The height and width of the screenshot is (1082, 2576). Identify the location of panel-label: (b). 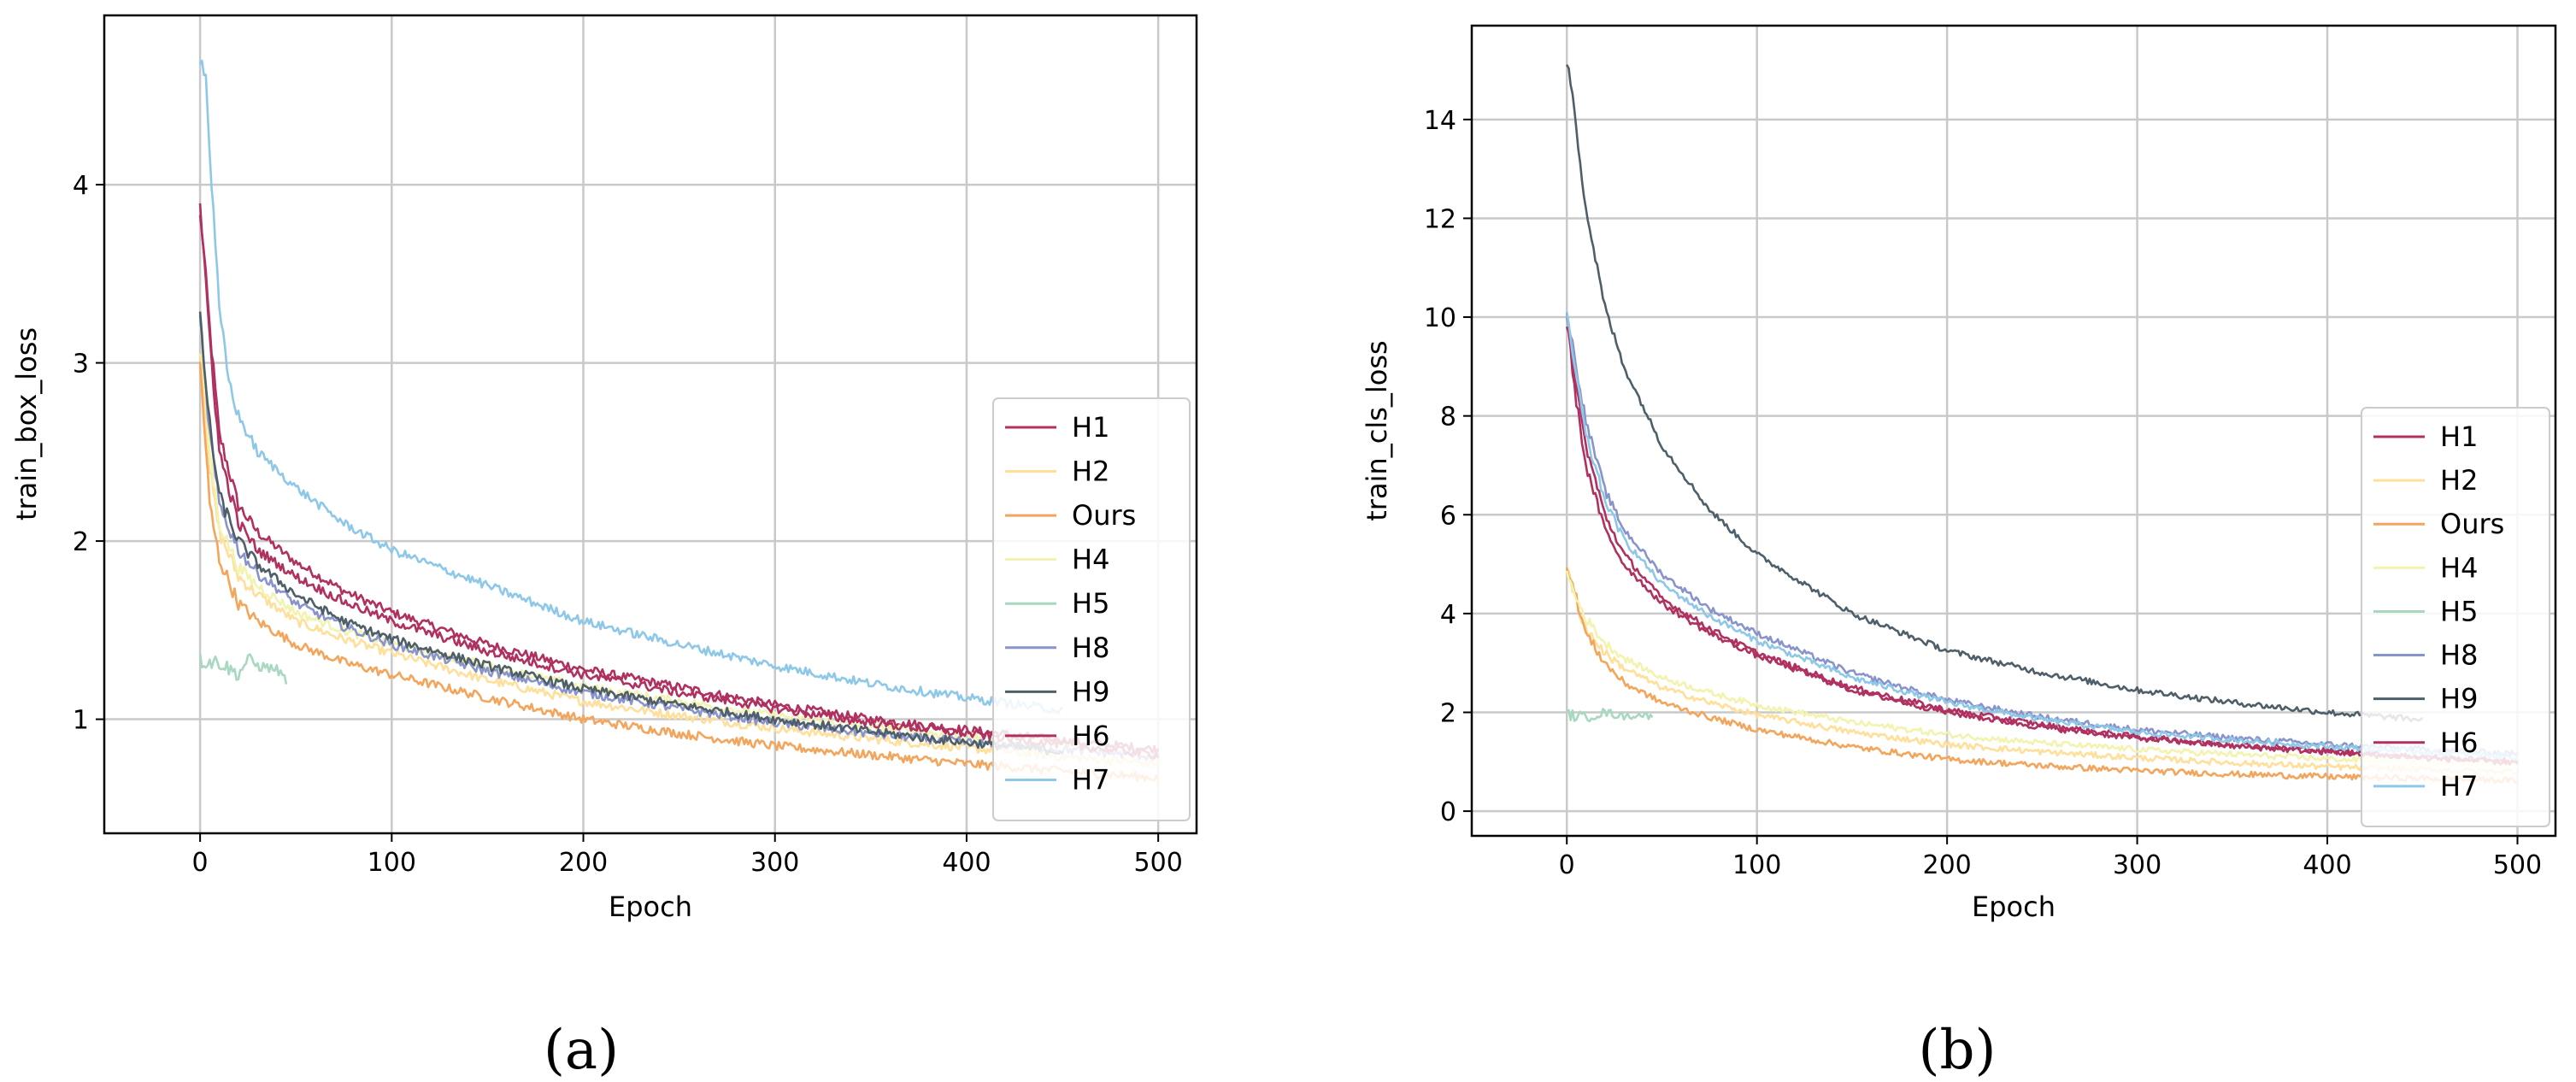
(1958, 1050).